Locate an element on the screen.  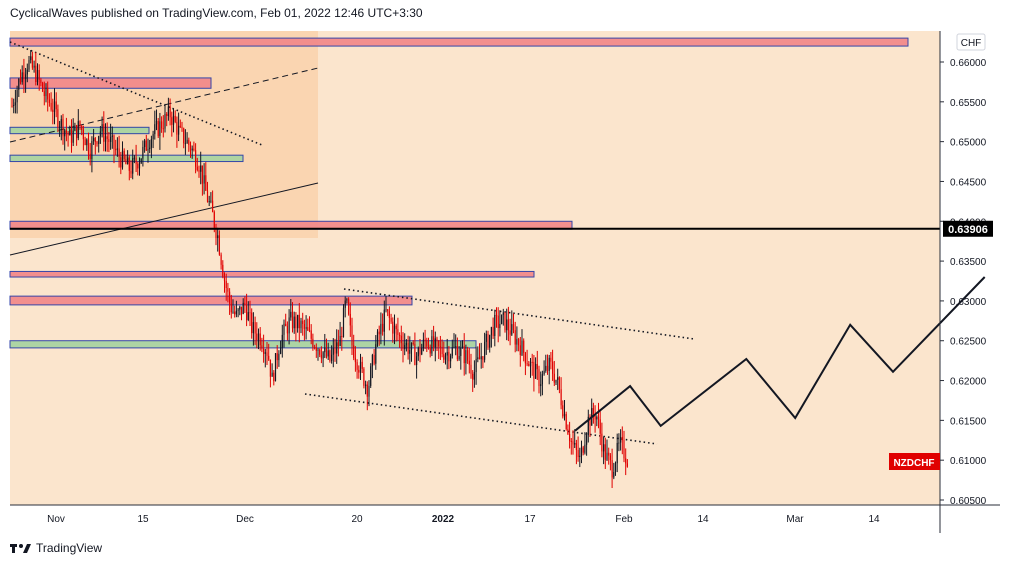
support-zone is located at coordinates (243, 344).